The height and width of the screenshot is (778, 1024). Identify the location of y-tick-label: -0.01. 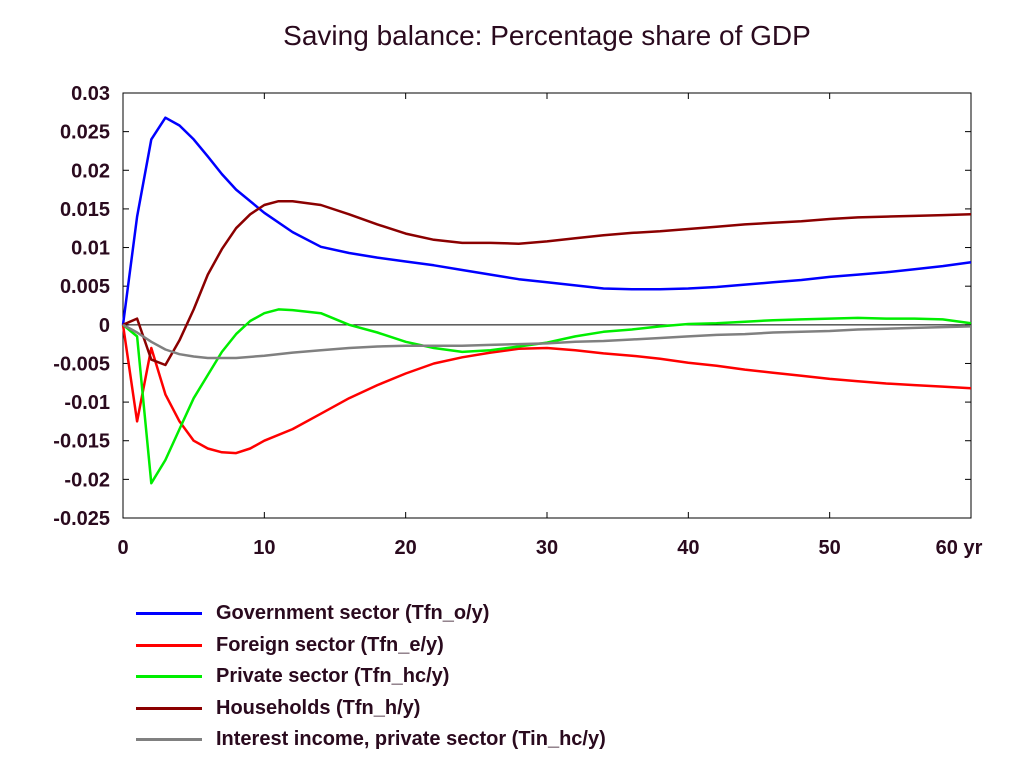
(87, 403).